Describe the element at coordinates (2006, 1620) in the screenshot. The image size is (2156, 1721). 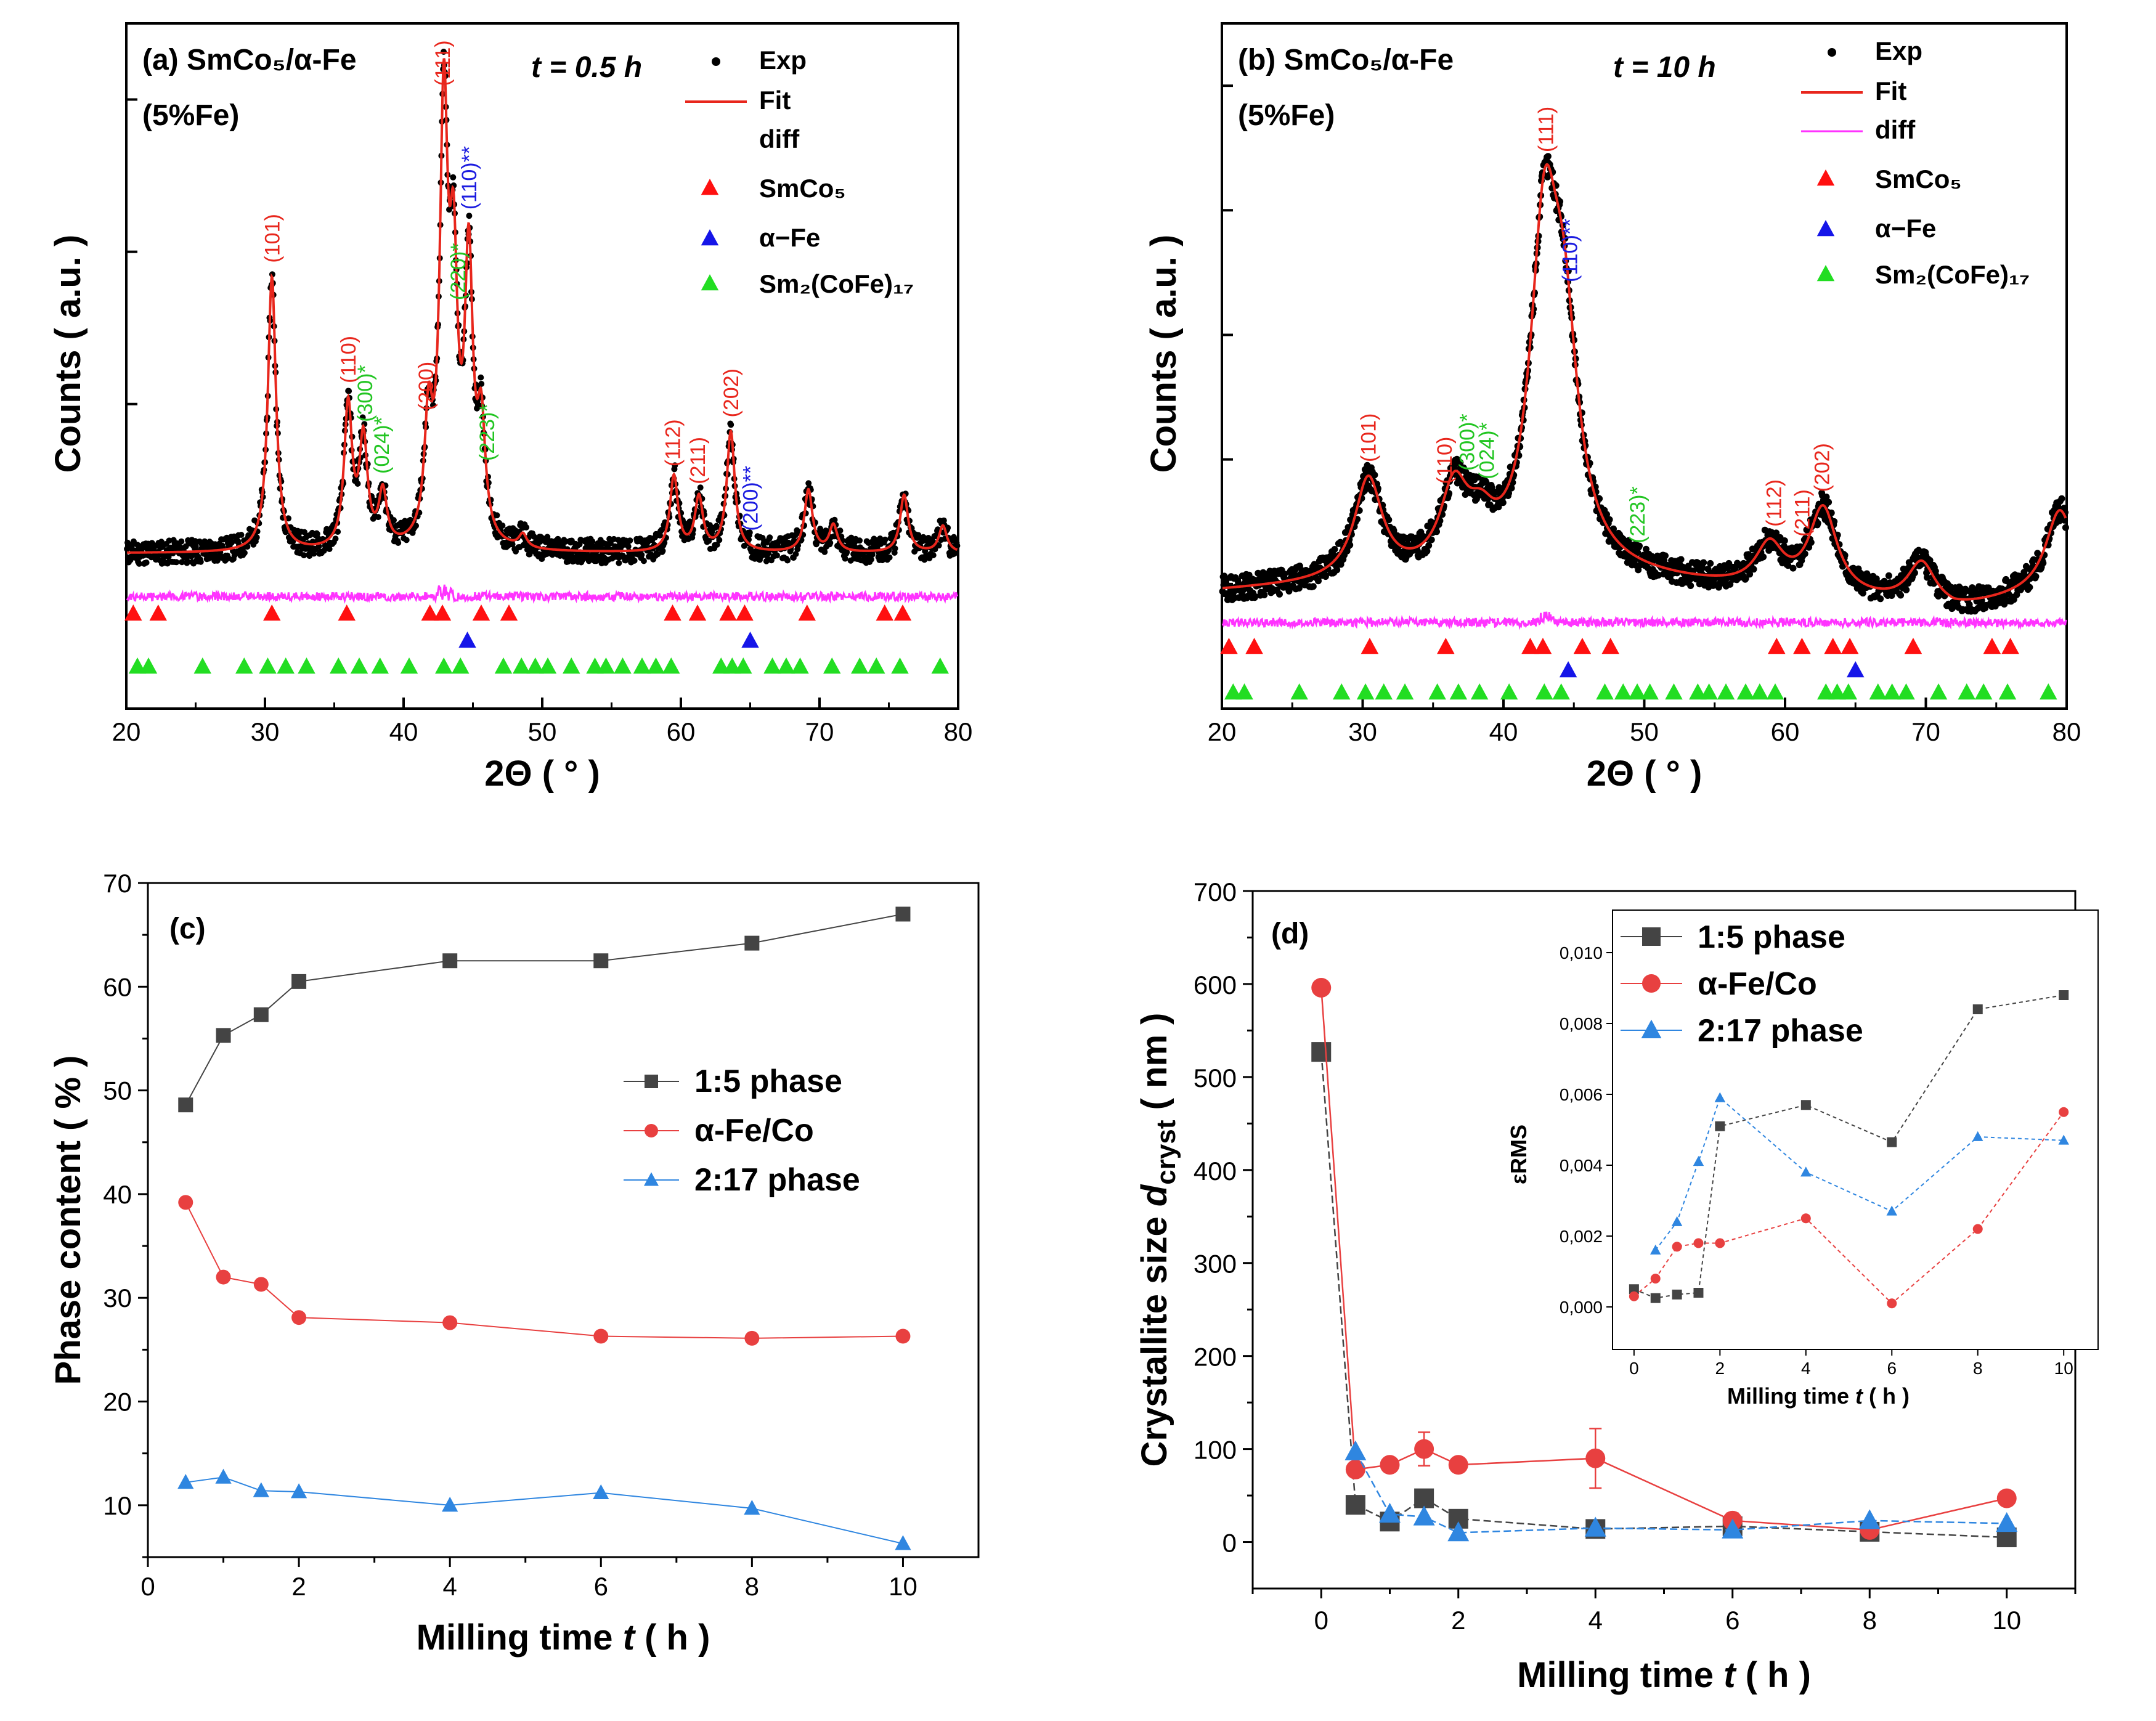
I see `d-xtick-label: 10` at that location.